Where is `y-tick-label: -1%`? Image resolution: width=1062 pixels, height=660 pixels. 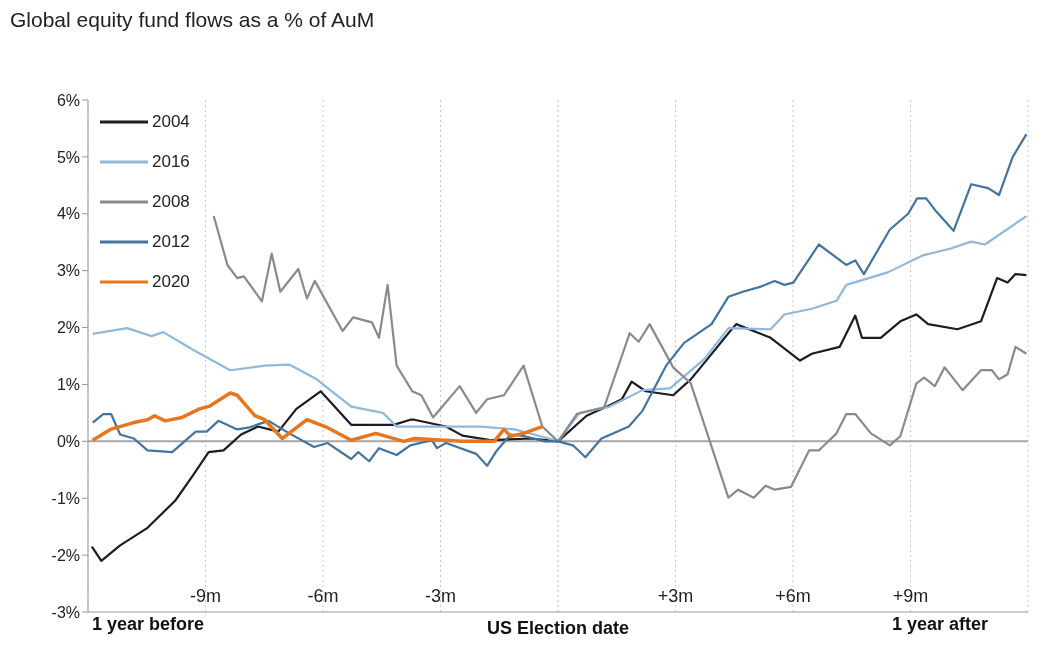
y-tick-label: -1% is located at coordinates (65, 498).